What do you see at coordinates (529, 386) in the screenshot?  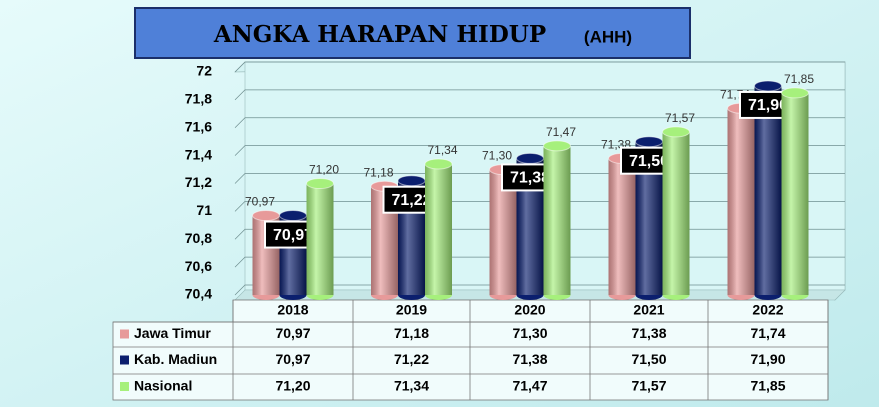 I see `table-cell: 71,47` at bounding box center [529, 386].